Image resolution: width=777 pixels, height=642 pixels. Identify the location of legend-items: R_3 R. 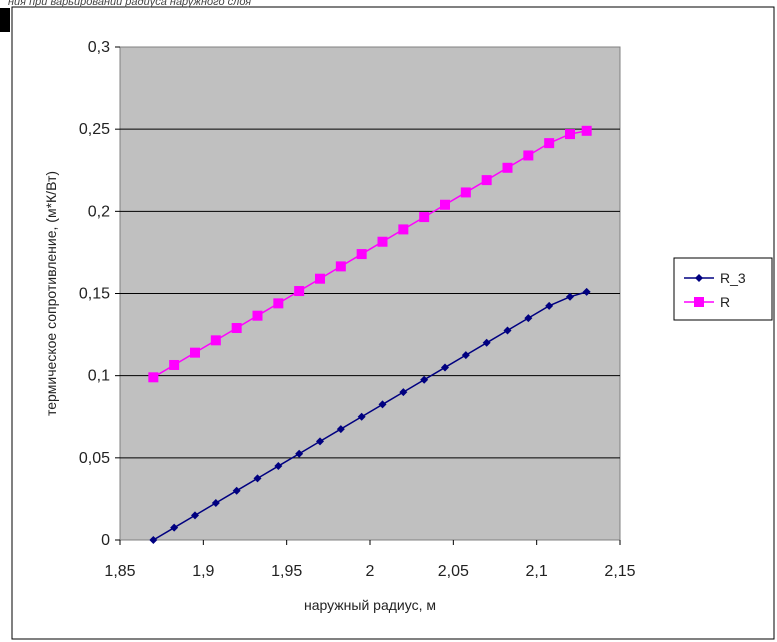
(715, 290).